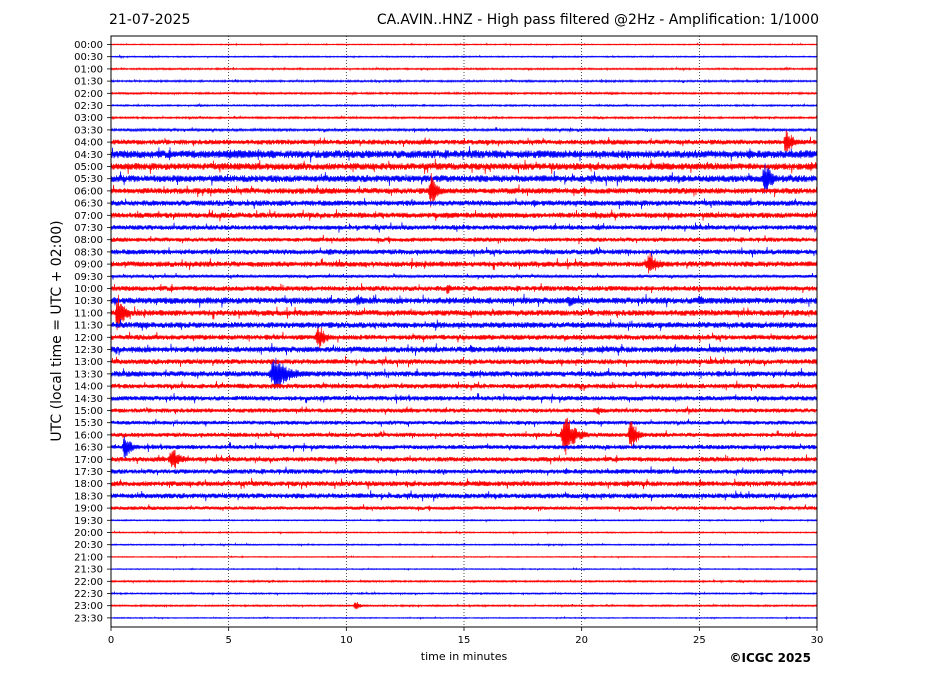 The height and width of the screenshot is (696, 927). Describe the element at coordinates (88, 143) in the screenshot. I see `y-tick-label: 04:00` at that location.